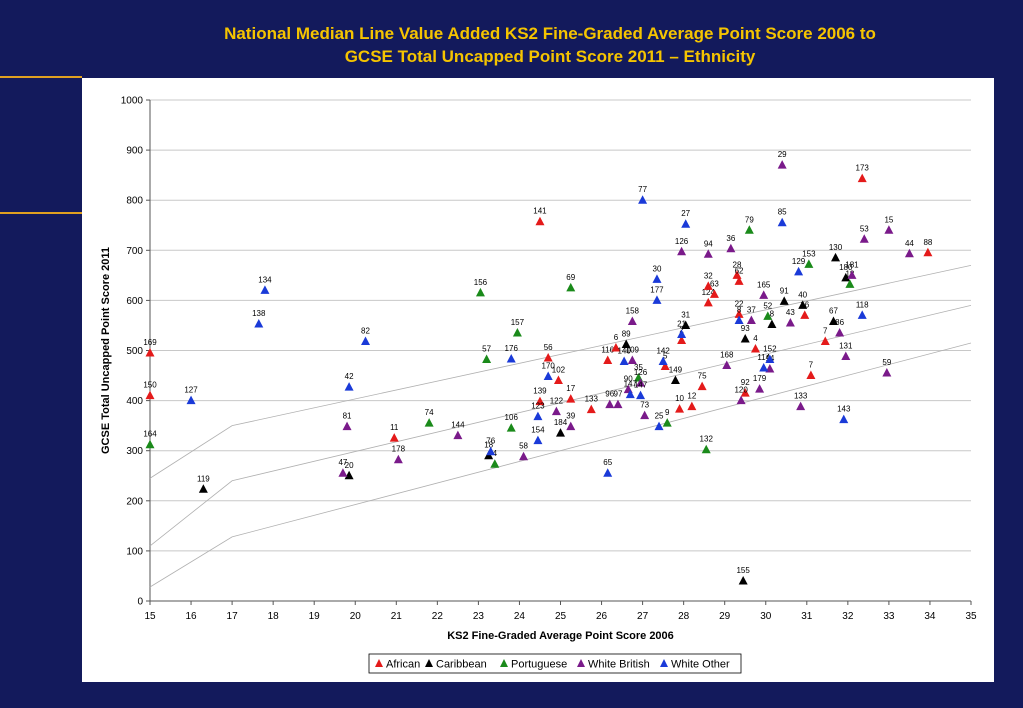 The height and width of the screenshot is (708, 1023). Describe the element at coordinates (684, 616) in the screenshot. I see `x-tick-label: 28` at that location.